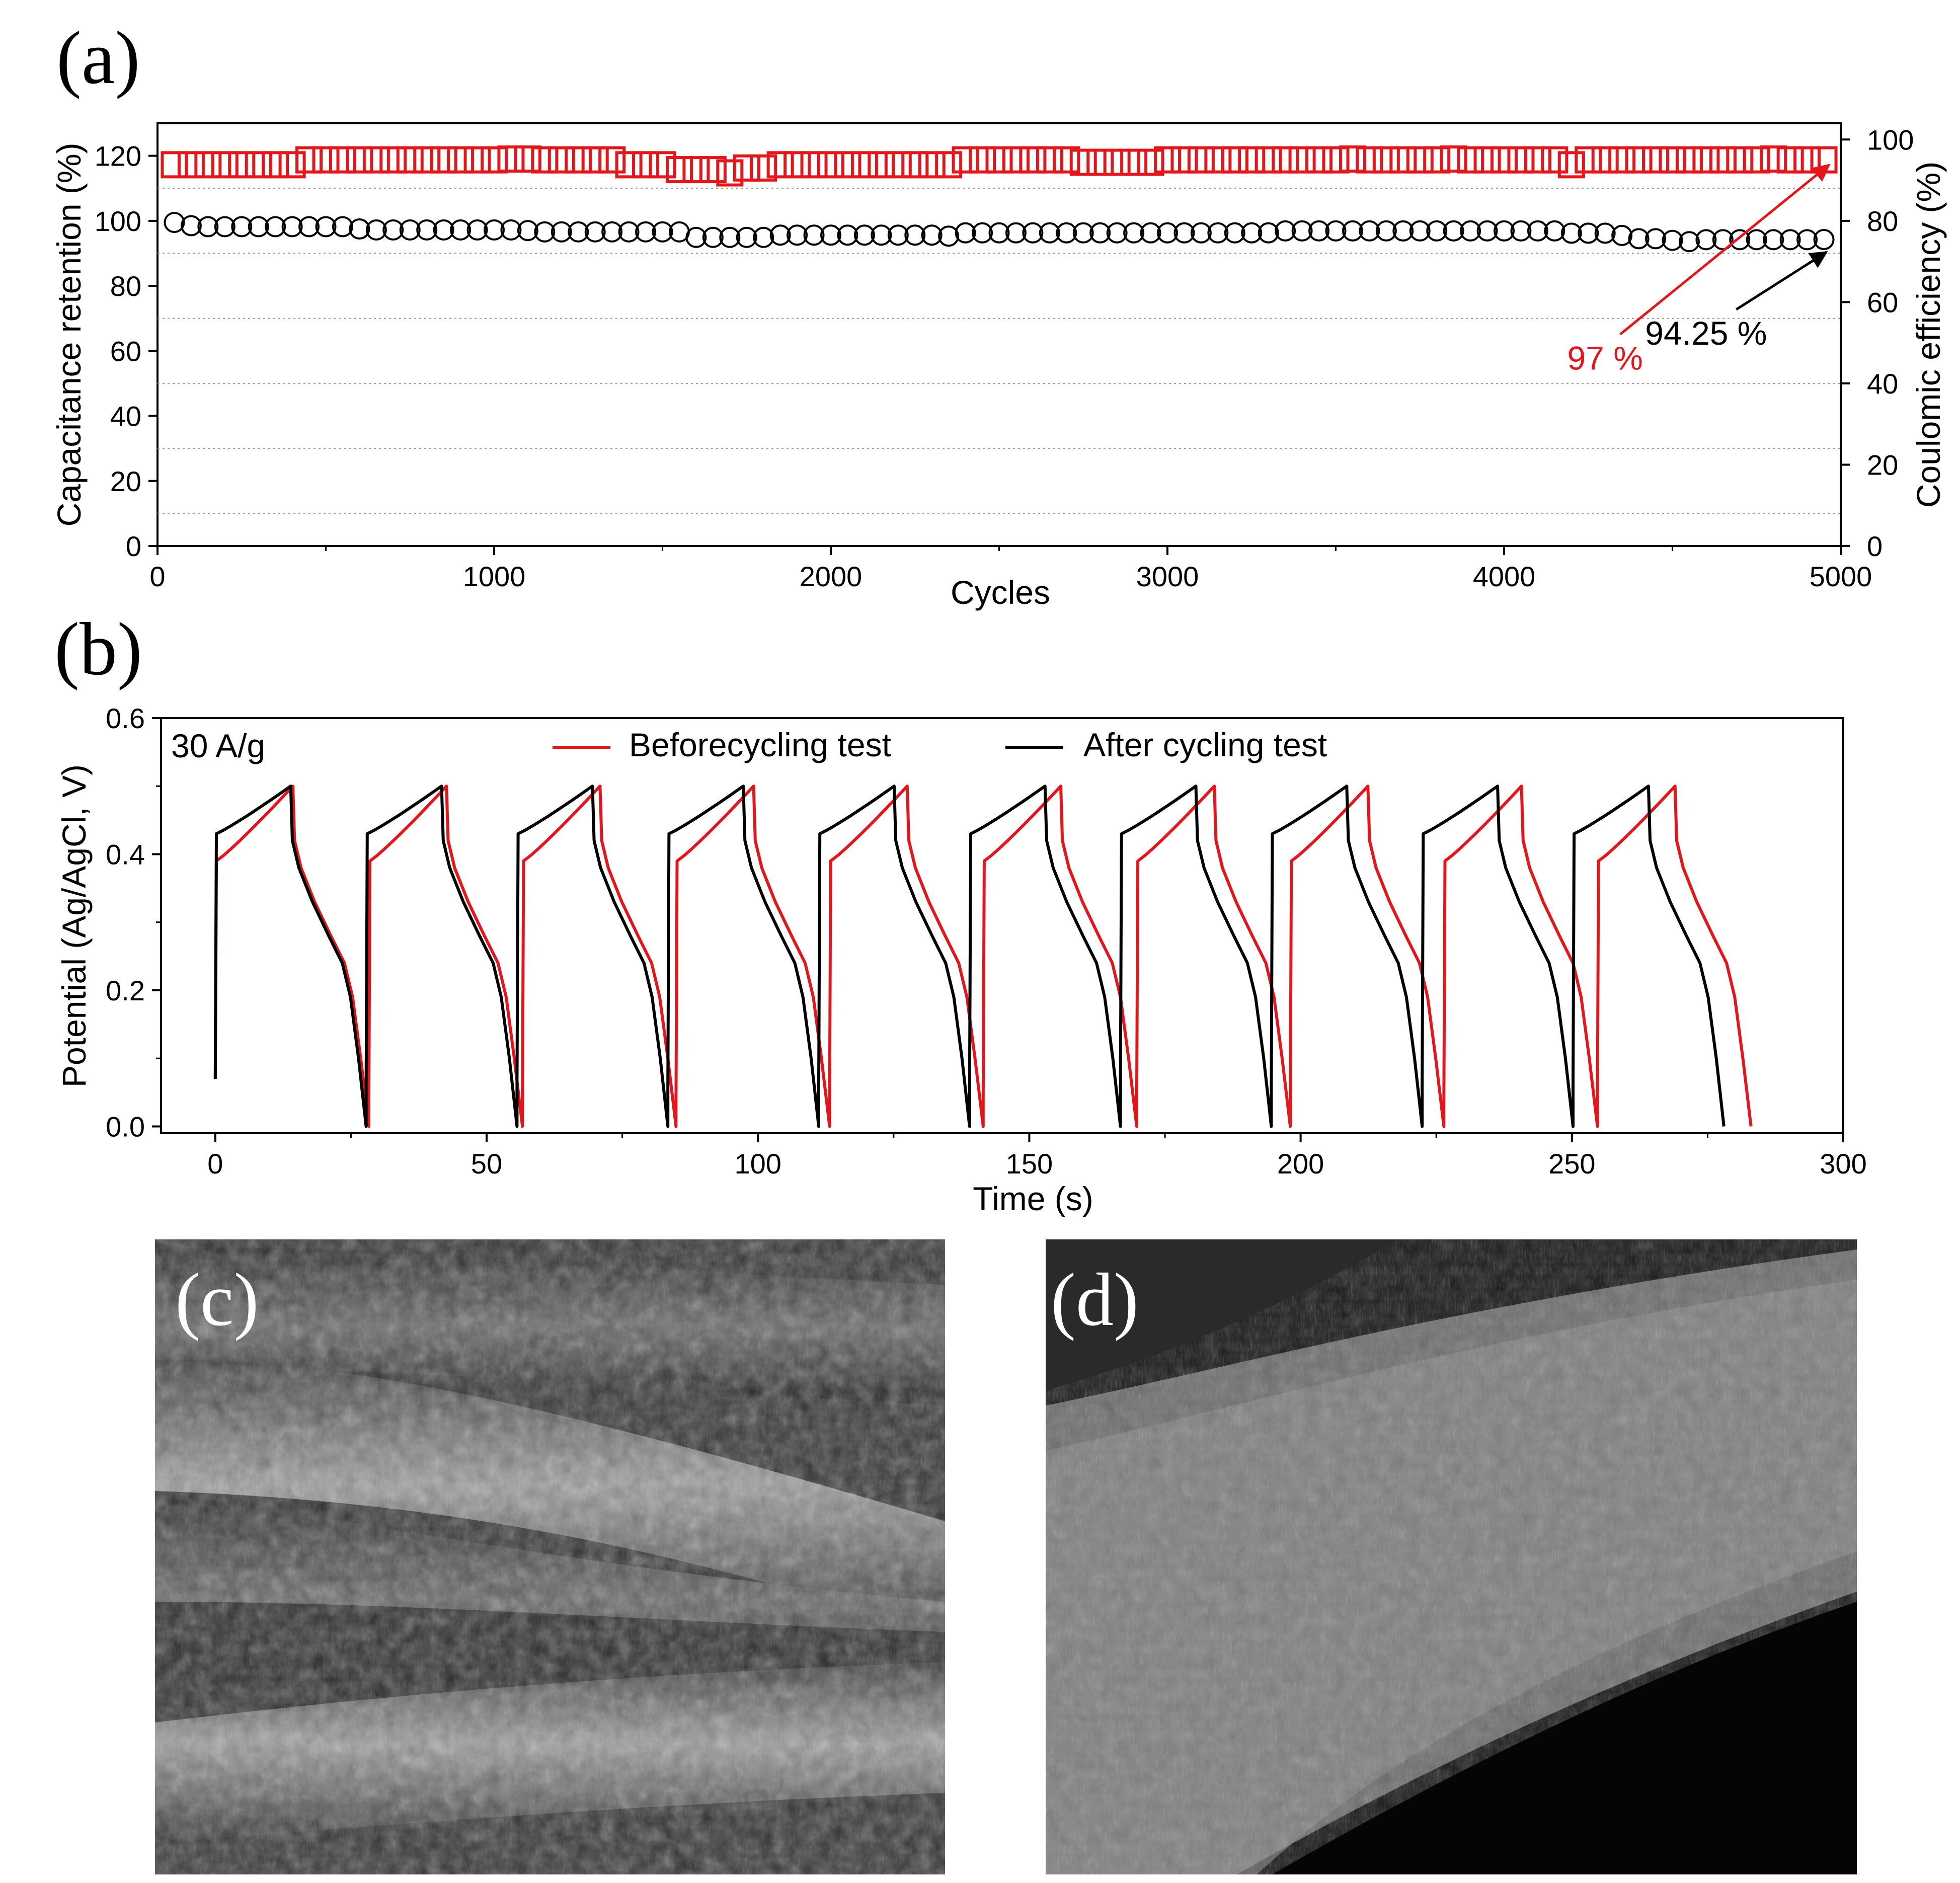 This screenshot has height=1883, width=1960. What do you see at coordinates (98, 58) in the screenshot?
I see `panel-label-a: (a)` at bounding box center [98, 58].